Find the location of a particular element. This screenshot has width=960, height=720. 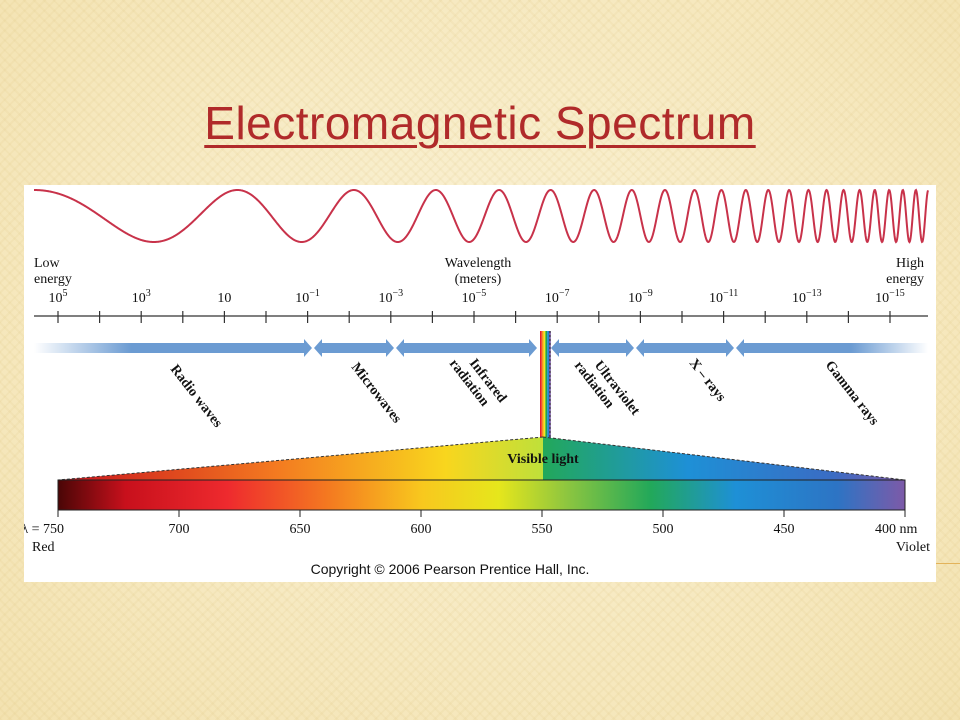

region-label: Microwaves is located at coordinates (376, 393).